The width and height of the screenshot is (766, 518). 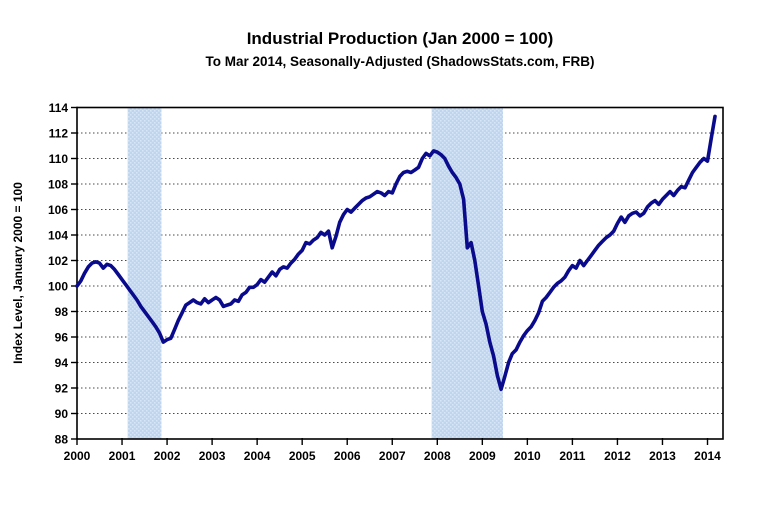 What do you see at coordinates (62, 414) in the screenshot?
I see `y-tick-label-90: 90` at bounding box center [62, 414].